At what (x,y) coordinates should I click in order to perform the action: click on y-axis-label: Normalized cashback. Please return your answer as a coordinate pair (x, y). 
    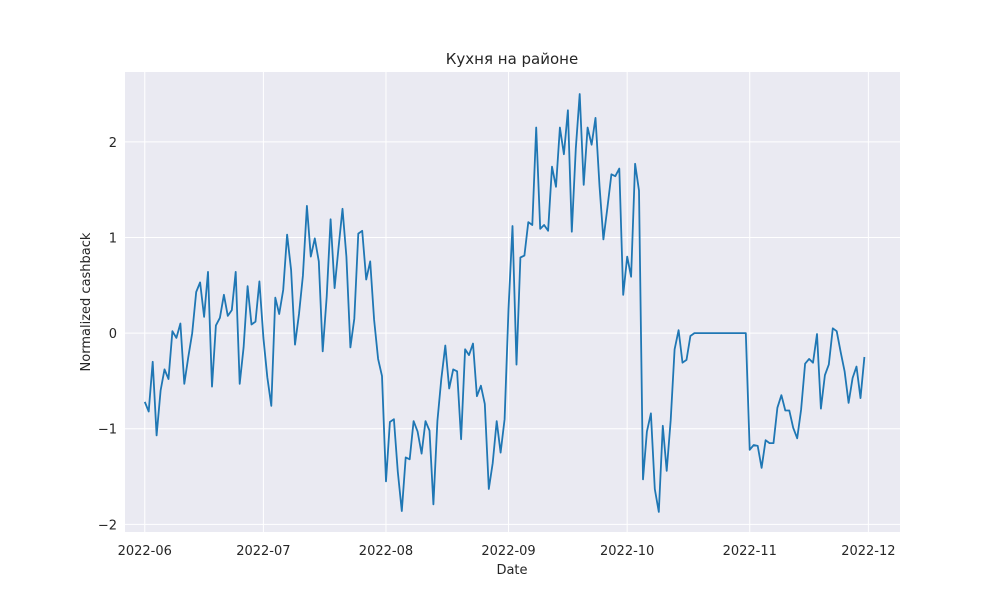
    Looking at the image, I should click on (86, 301).